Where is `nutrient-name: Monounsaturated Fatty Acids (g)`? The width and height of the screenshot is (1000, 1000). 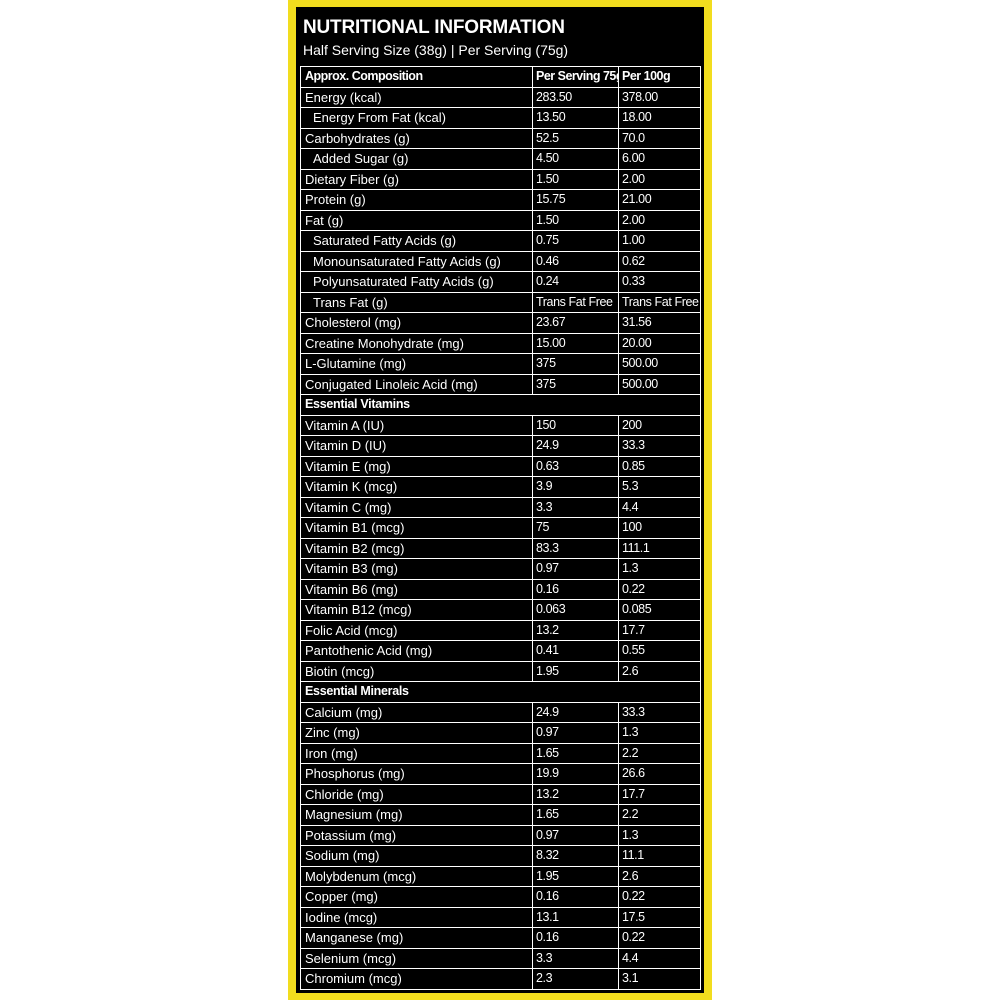 nutrient-name: Monounsaturated Fatty Acids (g) is located at coordinates (416, 261).